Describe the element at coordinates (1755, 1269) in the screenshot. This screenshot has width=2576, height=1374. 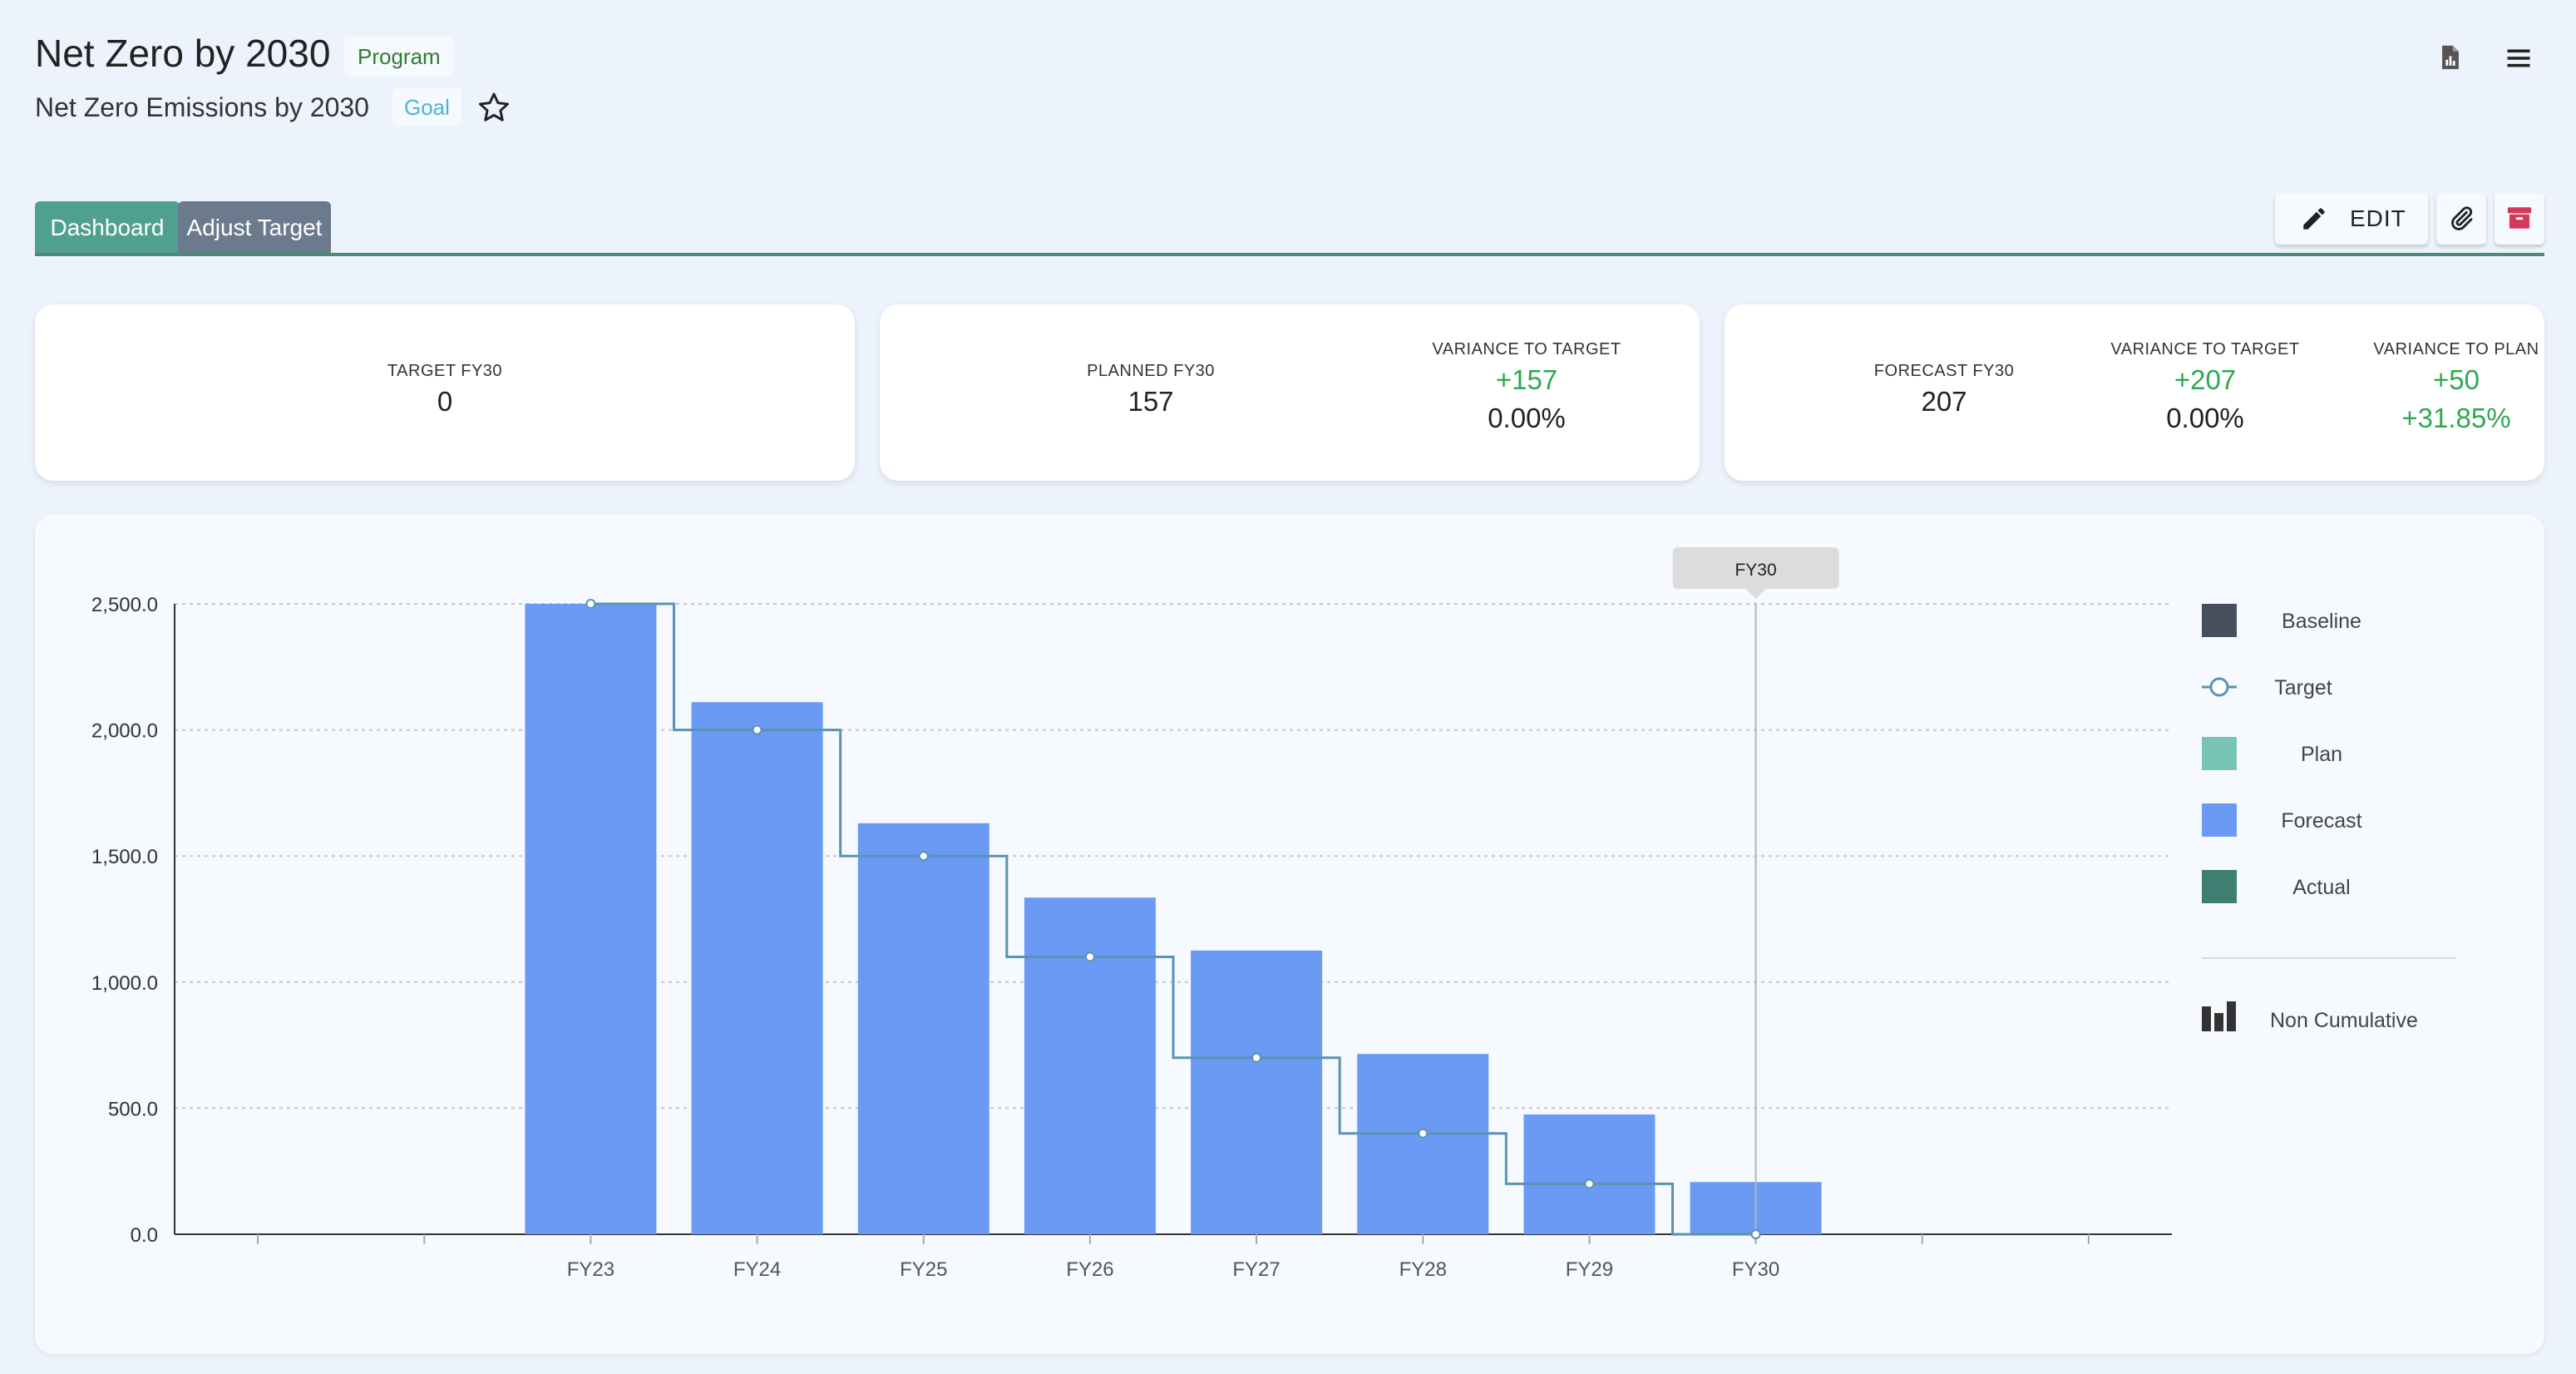
I see `x-tick-label: FY30` at that location.